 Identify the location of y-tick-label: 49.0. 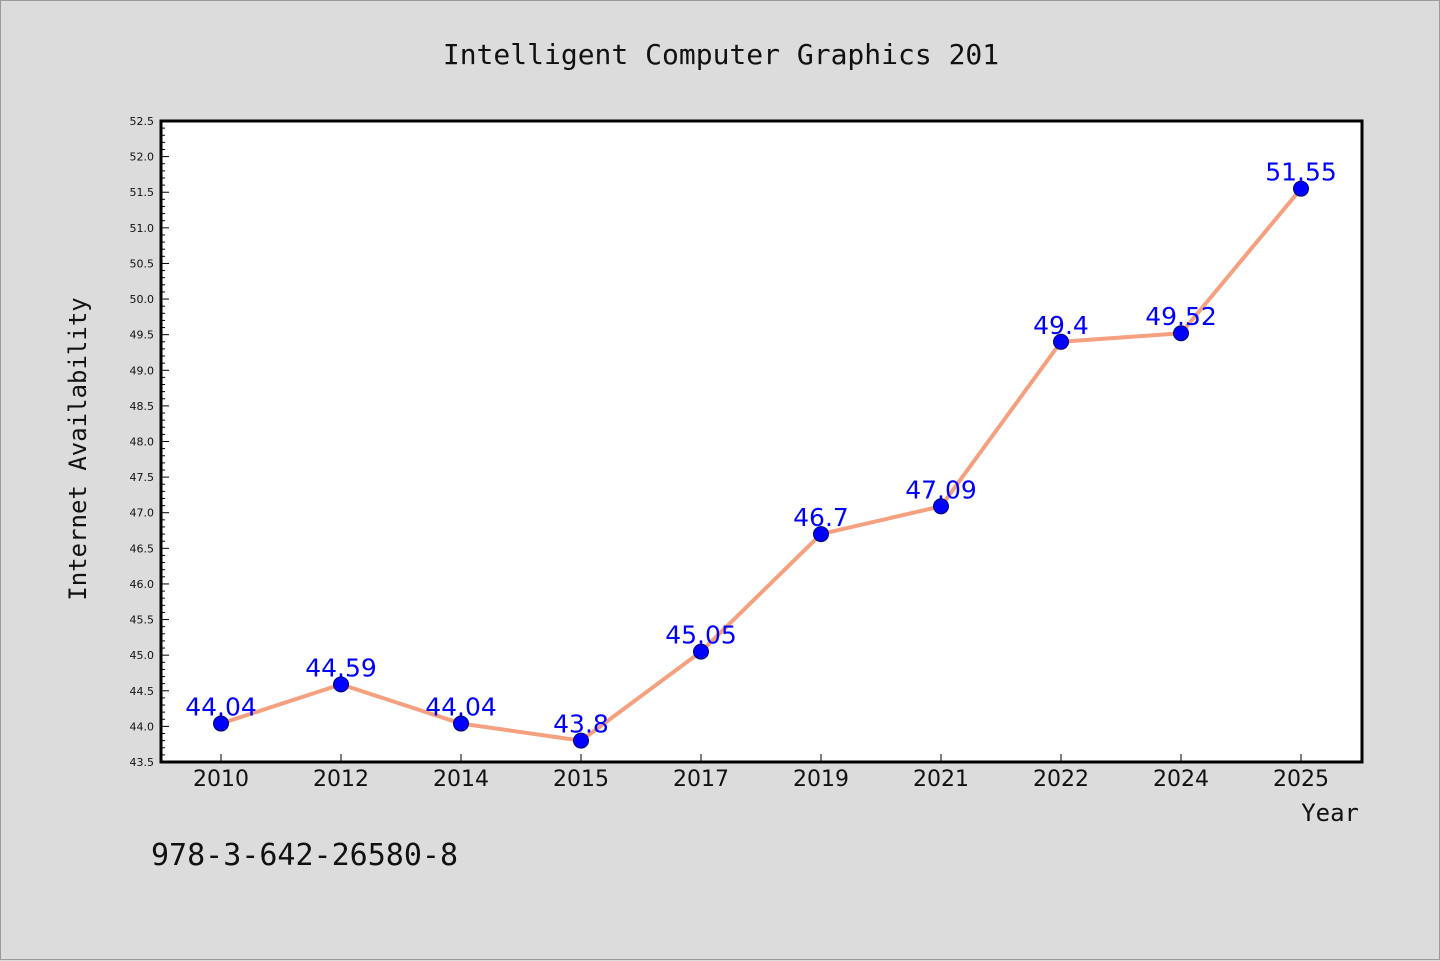
(142, 370).